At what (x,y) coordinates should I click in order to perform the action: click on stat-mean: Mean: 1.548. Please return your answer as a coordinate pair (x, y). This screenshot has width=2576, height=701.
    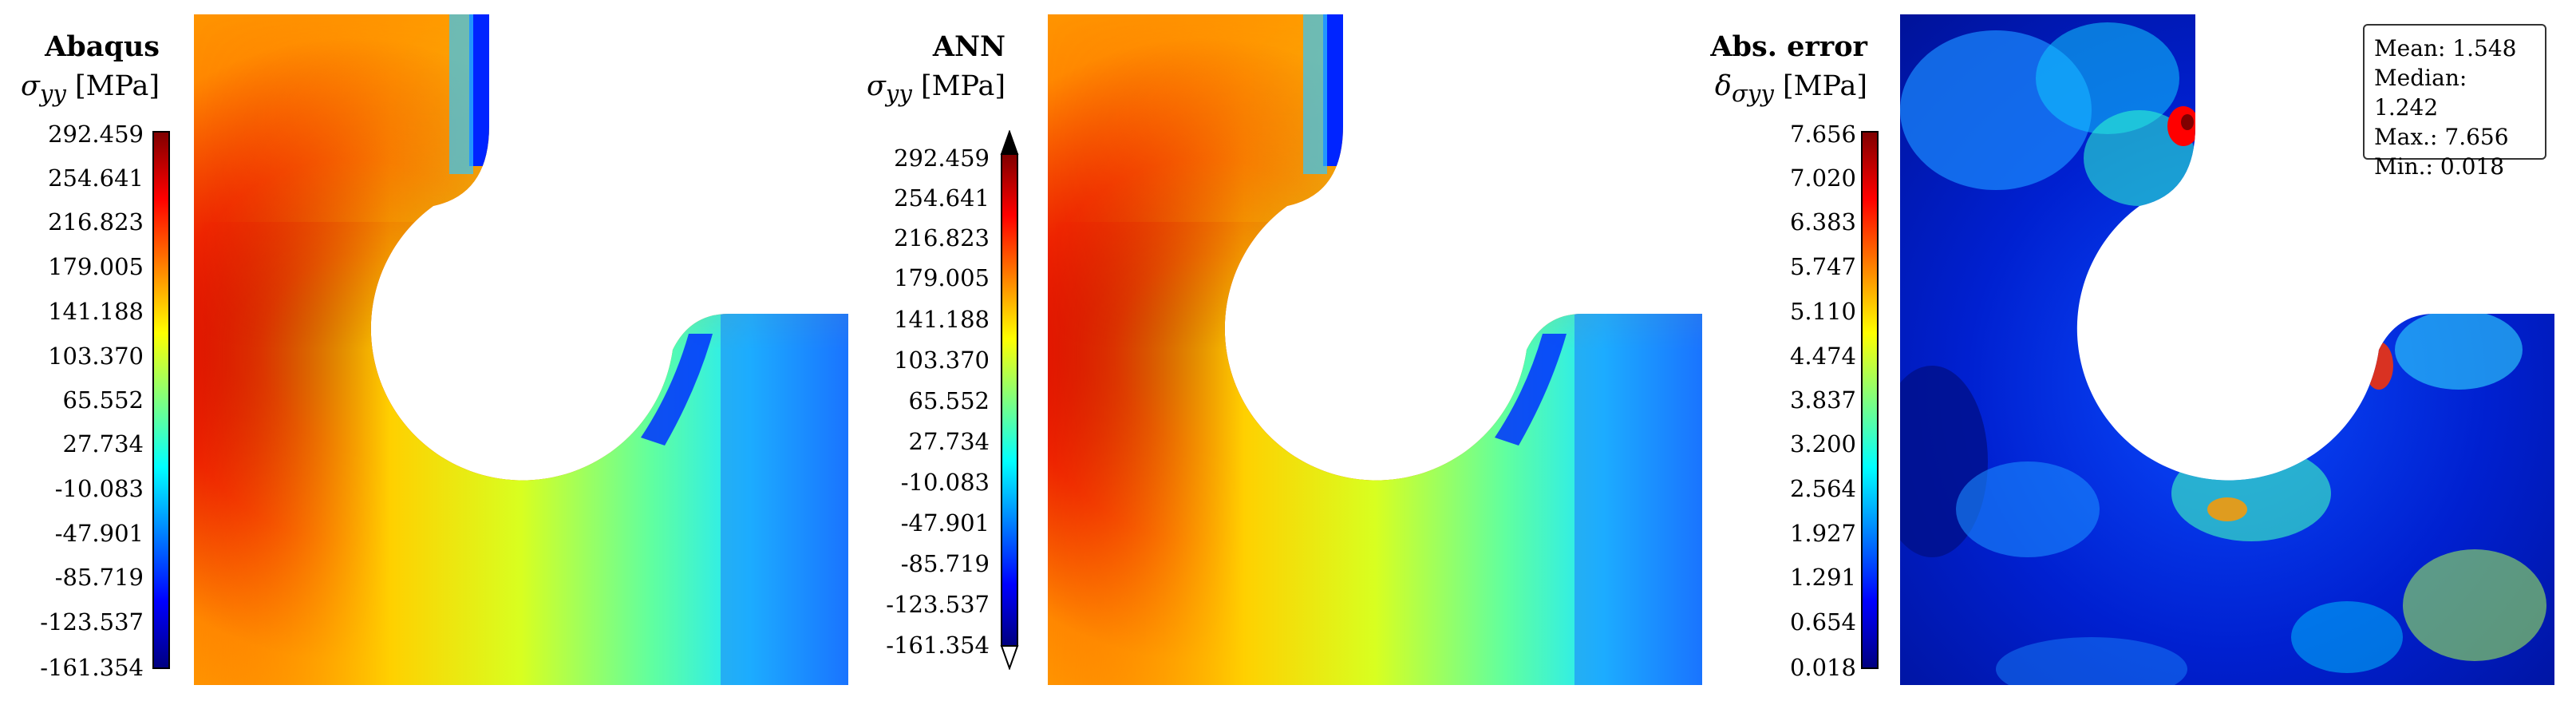
    Looking at the image, I should click on (2445, 48).